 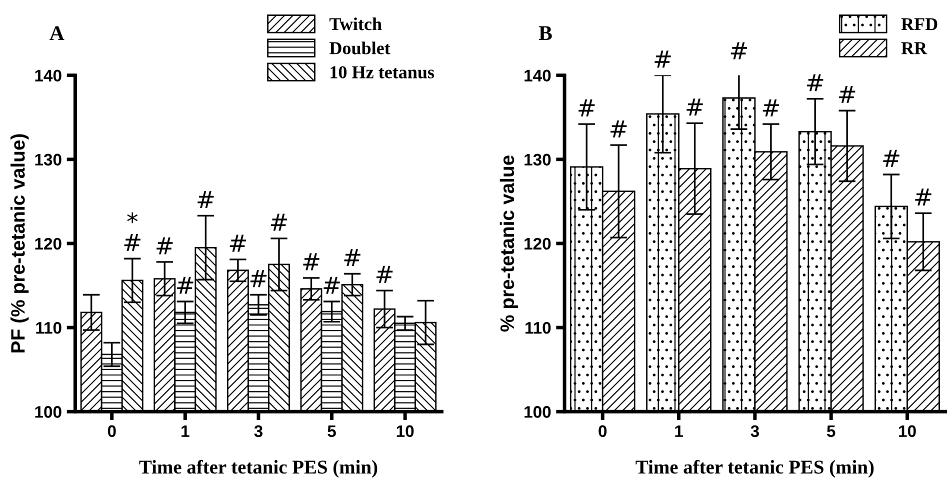 I want to click on legend-label: 10 Hz tetanus, so click(x=382, y=72).